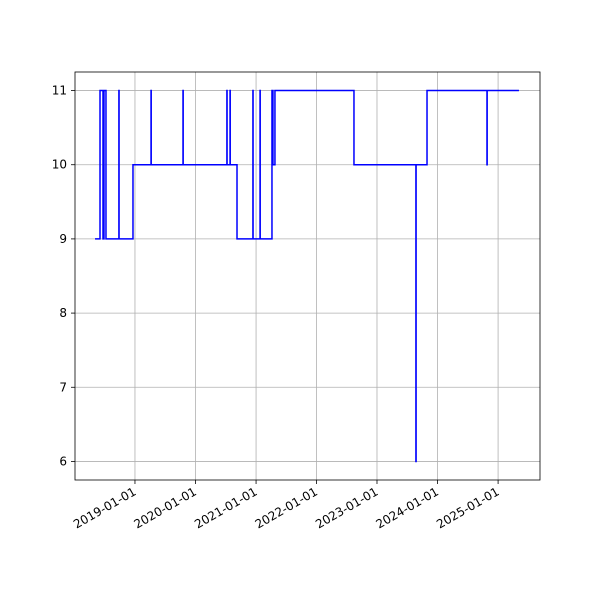  I want to click on x-tick-label: 2023-01-01, so click(346, 507).